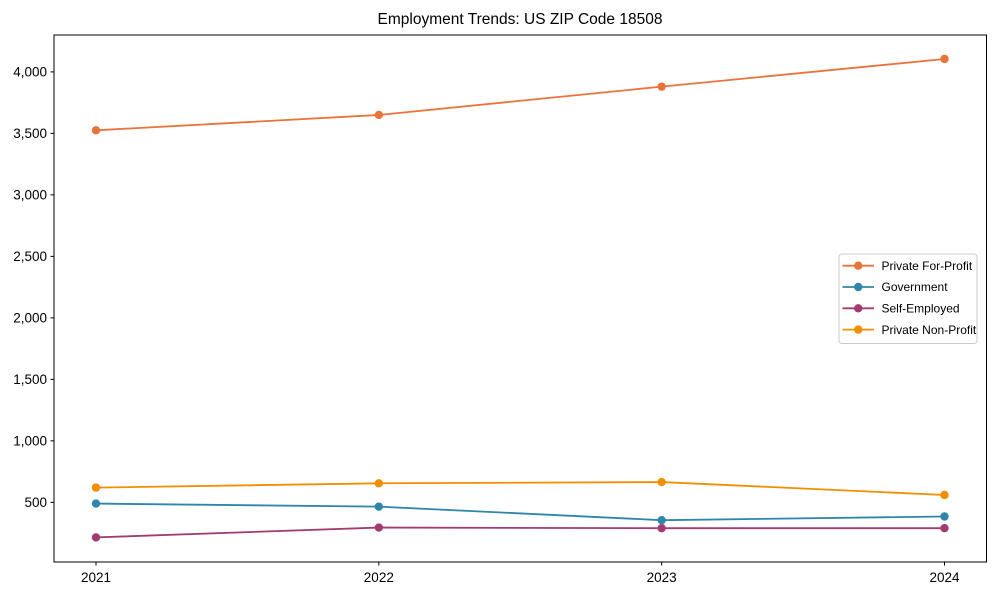 The height and width of the screenshot is (600, 1000). I want to click on y-tick-label: 3,000, so click(30, 195).